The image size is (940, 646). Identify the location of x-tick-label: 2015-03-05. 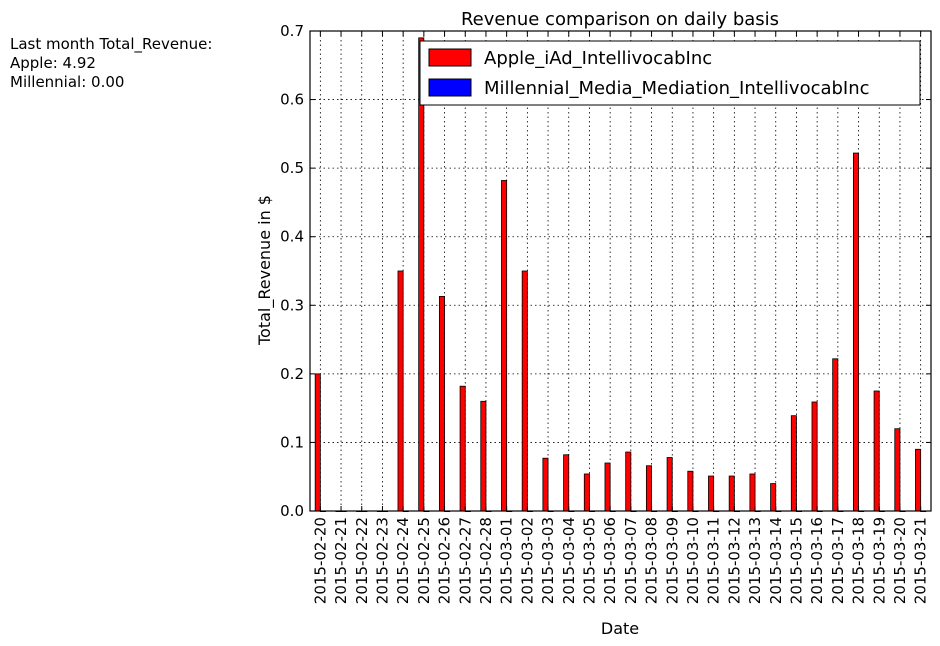
(589, 560).